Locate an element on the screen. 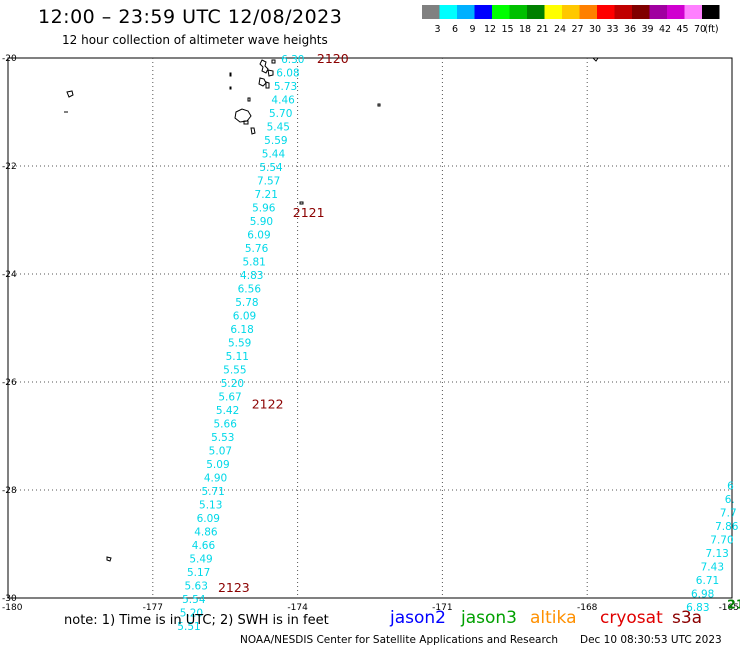 This screenshot has width=740, height=650. legend-tick-label: 6 is located at coordinates (455, 29).